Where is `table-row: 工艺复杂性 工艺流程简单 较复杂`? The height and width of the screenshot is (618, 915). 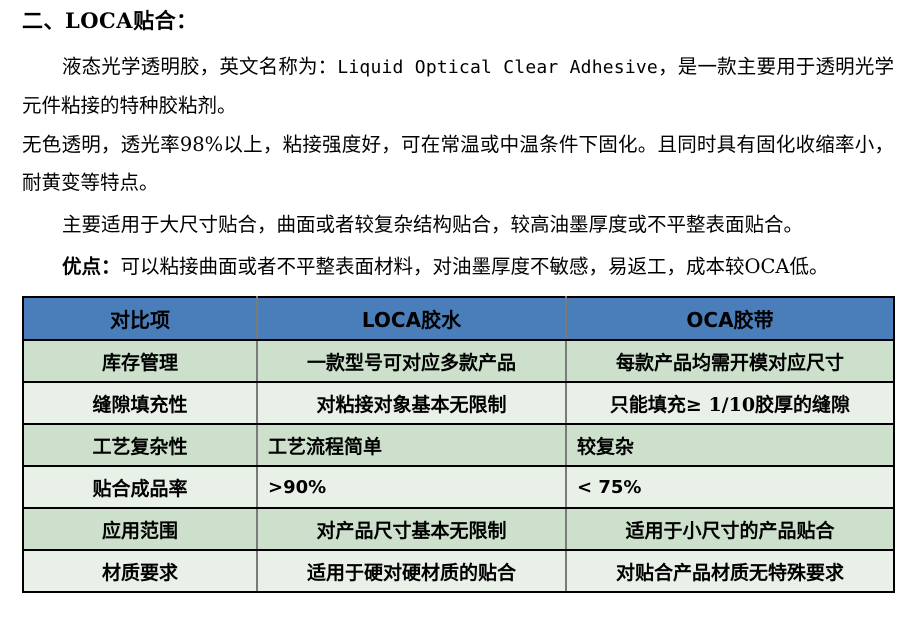 table-row: 工艺复杂性 工艺流程简单 较复杂 is located at coordinates (458, 445).